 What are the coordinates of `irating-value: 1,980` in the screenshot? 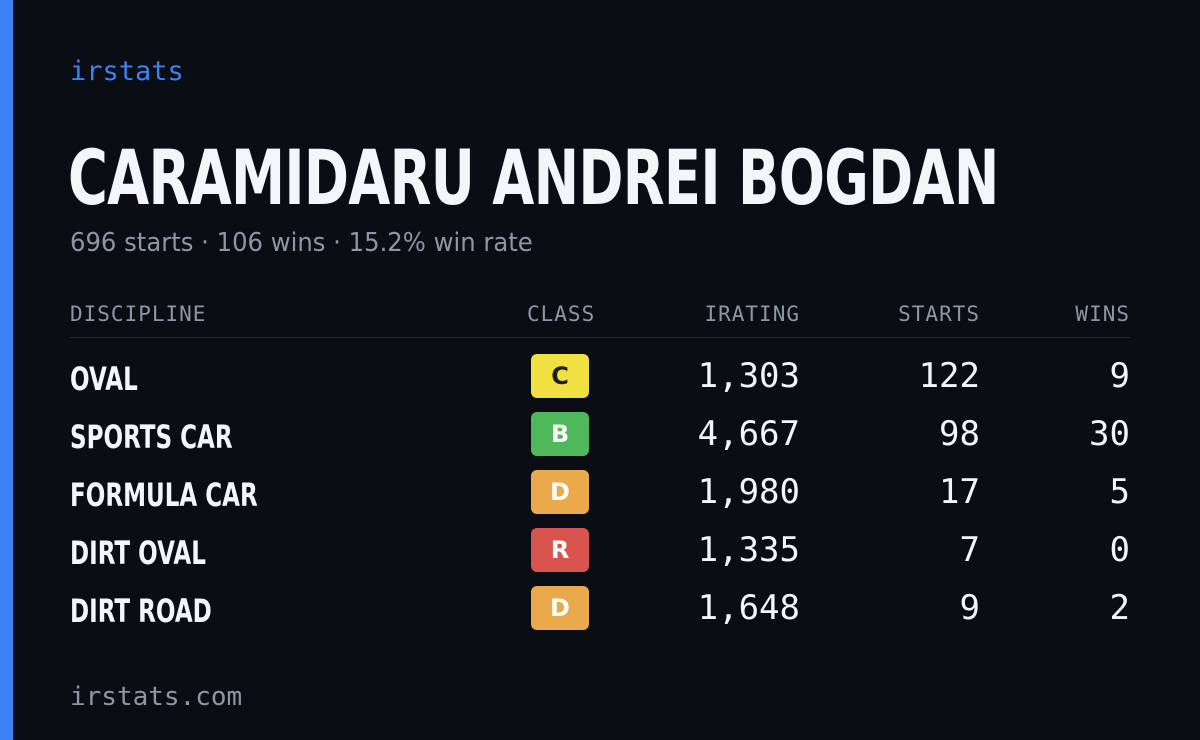 It's located at (748, 492).